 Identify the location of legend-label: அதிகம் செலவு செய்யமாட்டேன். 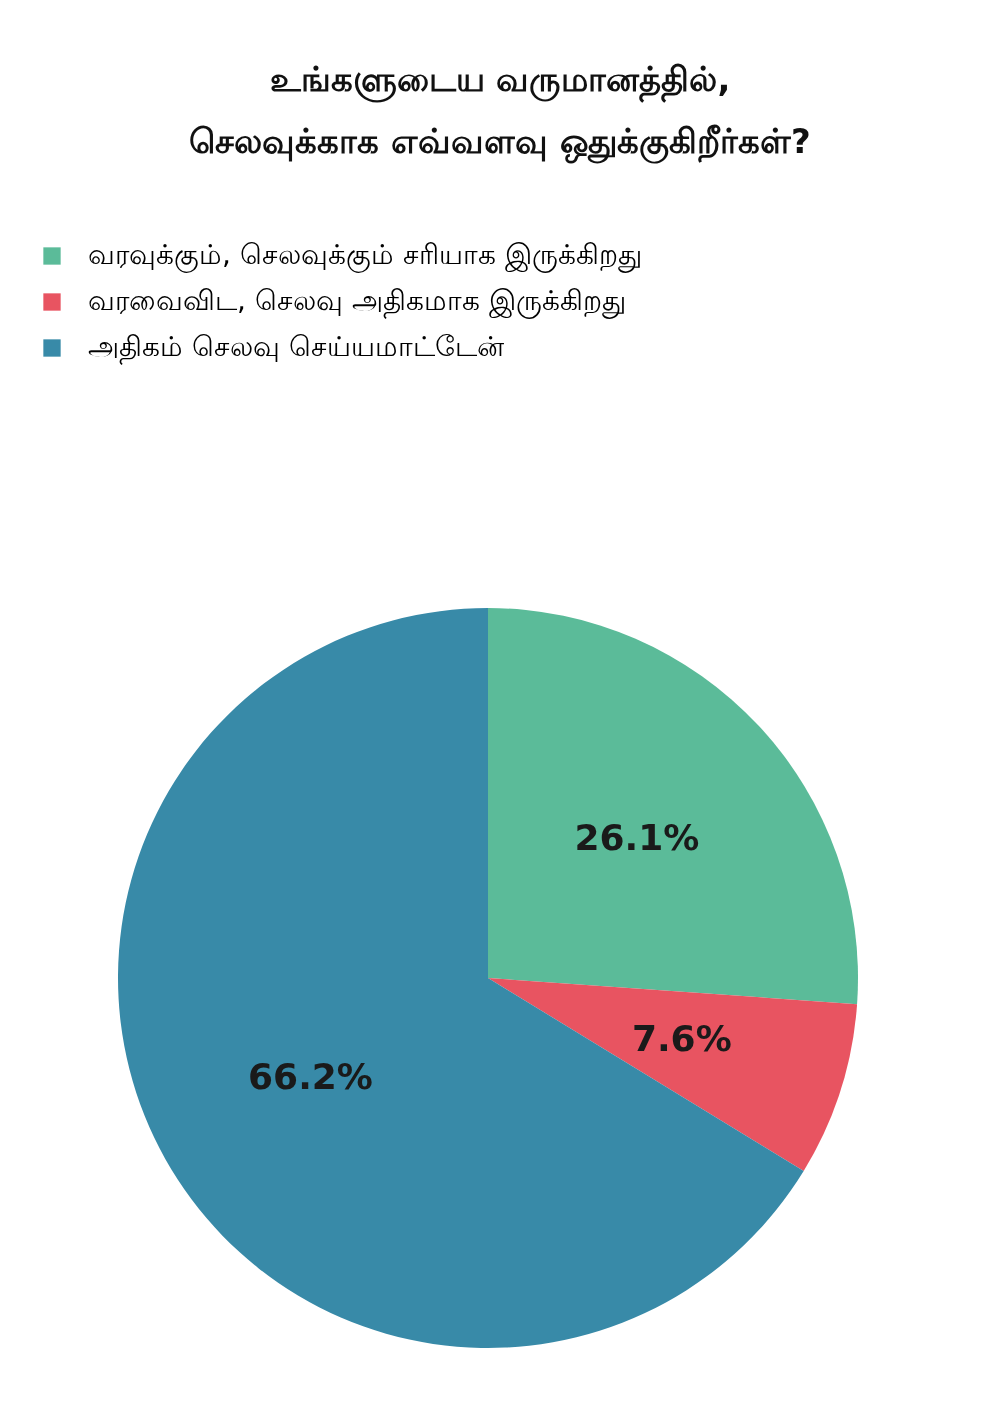
(296, 347).